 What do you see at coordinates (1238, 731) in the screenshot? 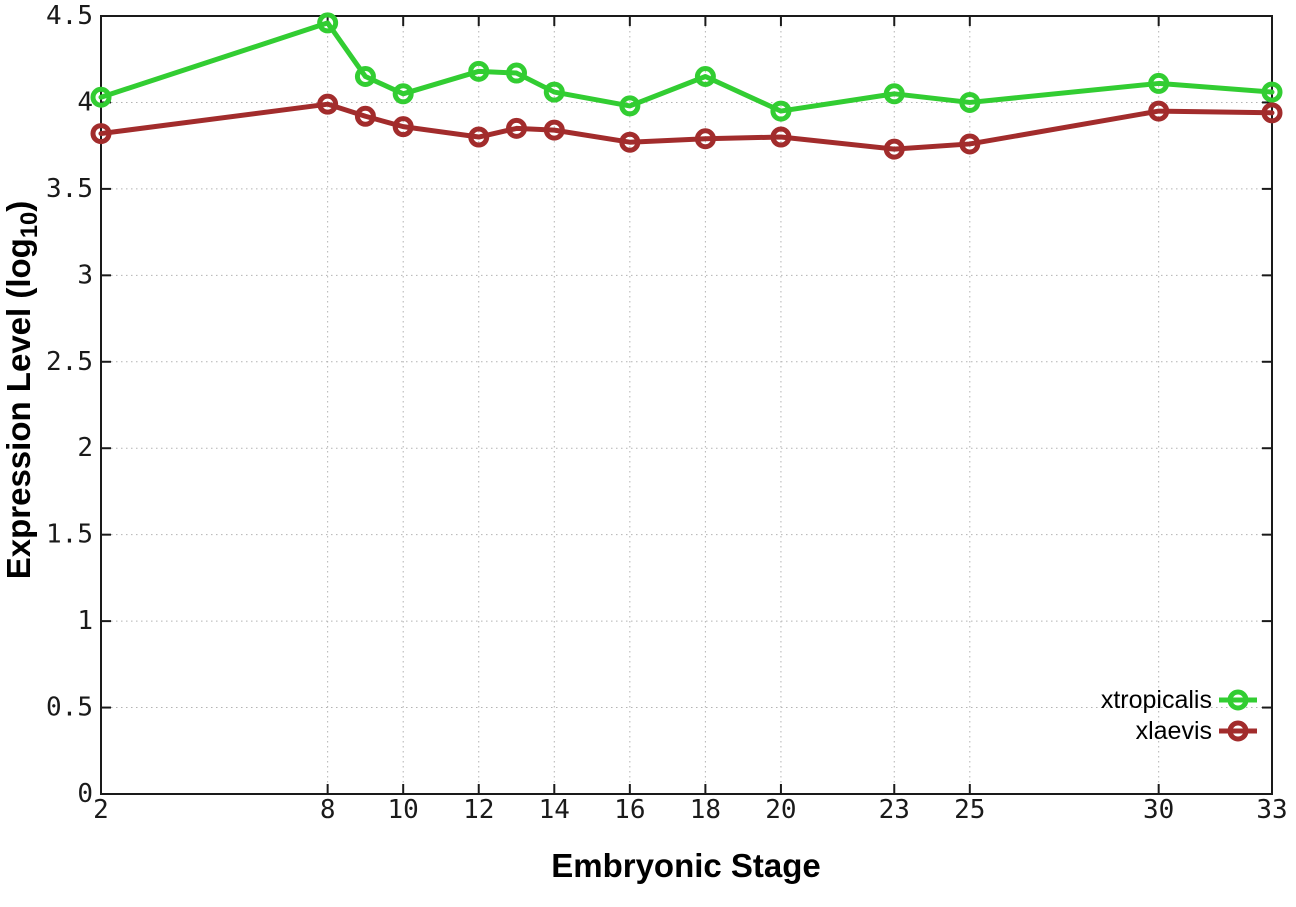
I see `legend-marker-xlaevis` at bounding box center [1238, 731].